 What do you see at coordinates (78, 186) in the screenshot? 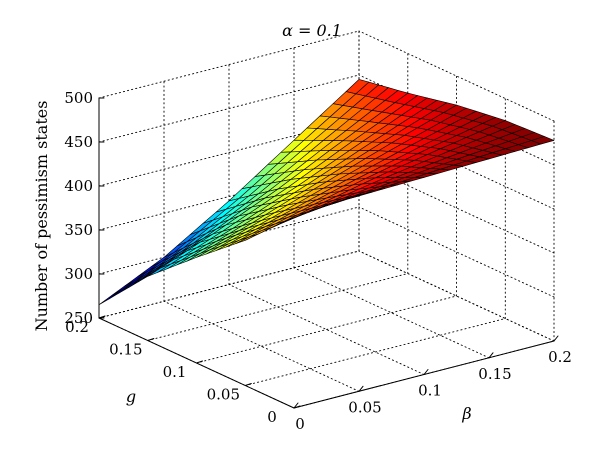
I see `z-tick-label: 400` at bounding box center [78, 186].